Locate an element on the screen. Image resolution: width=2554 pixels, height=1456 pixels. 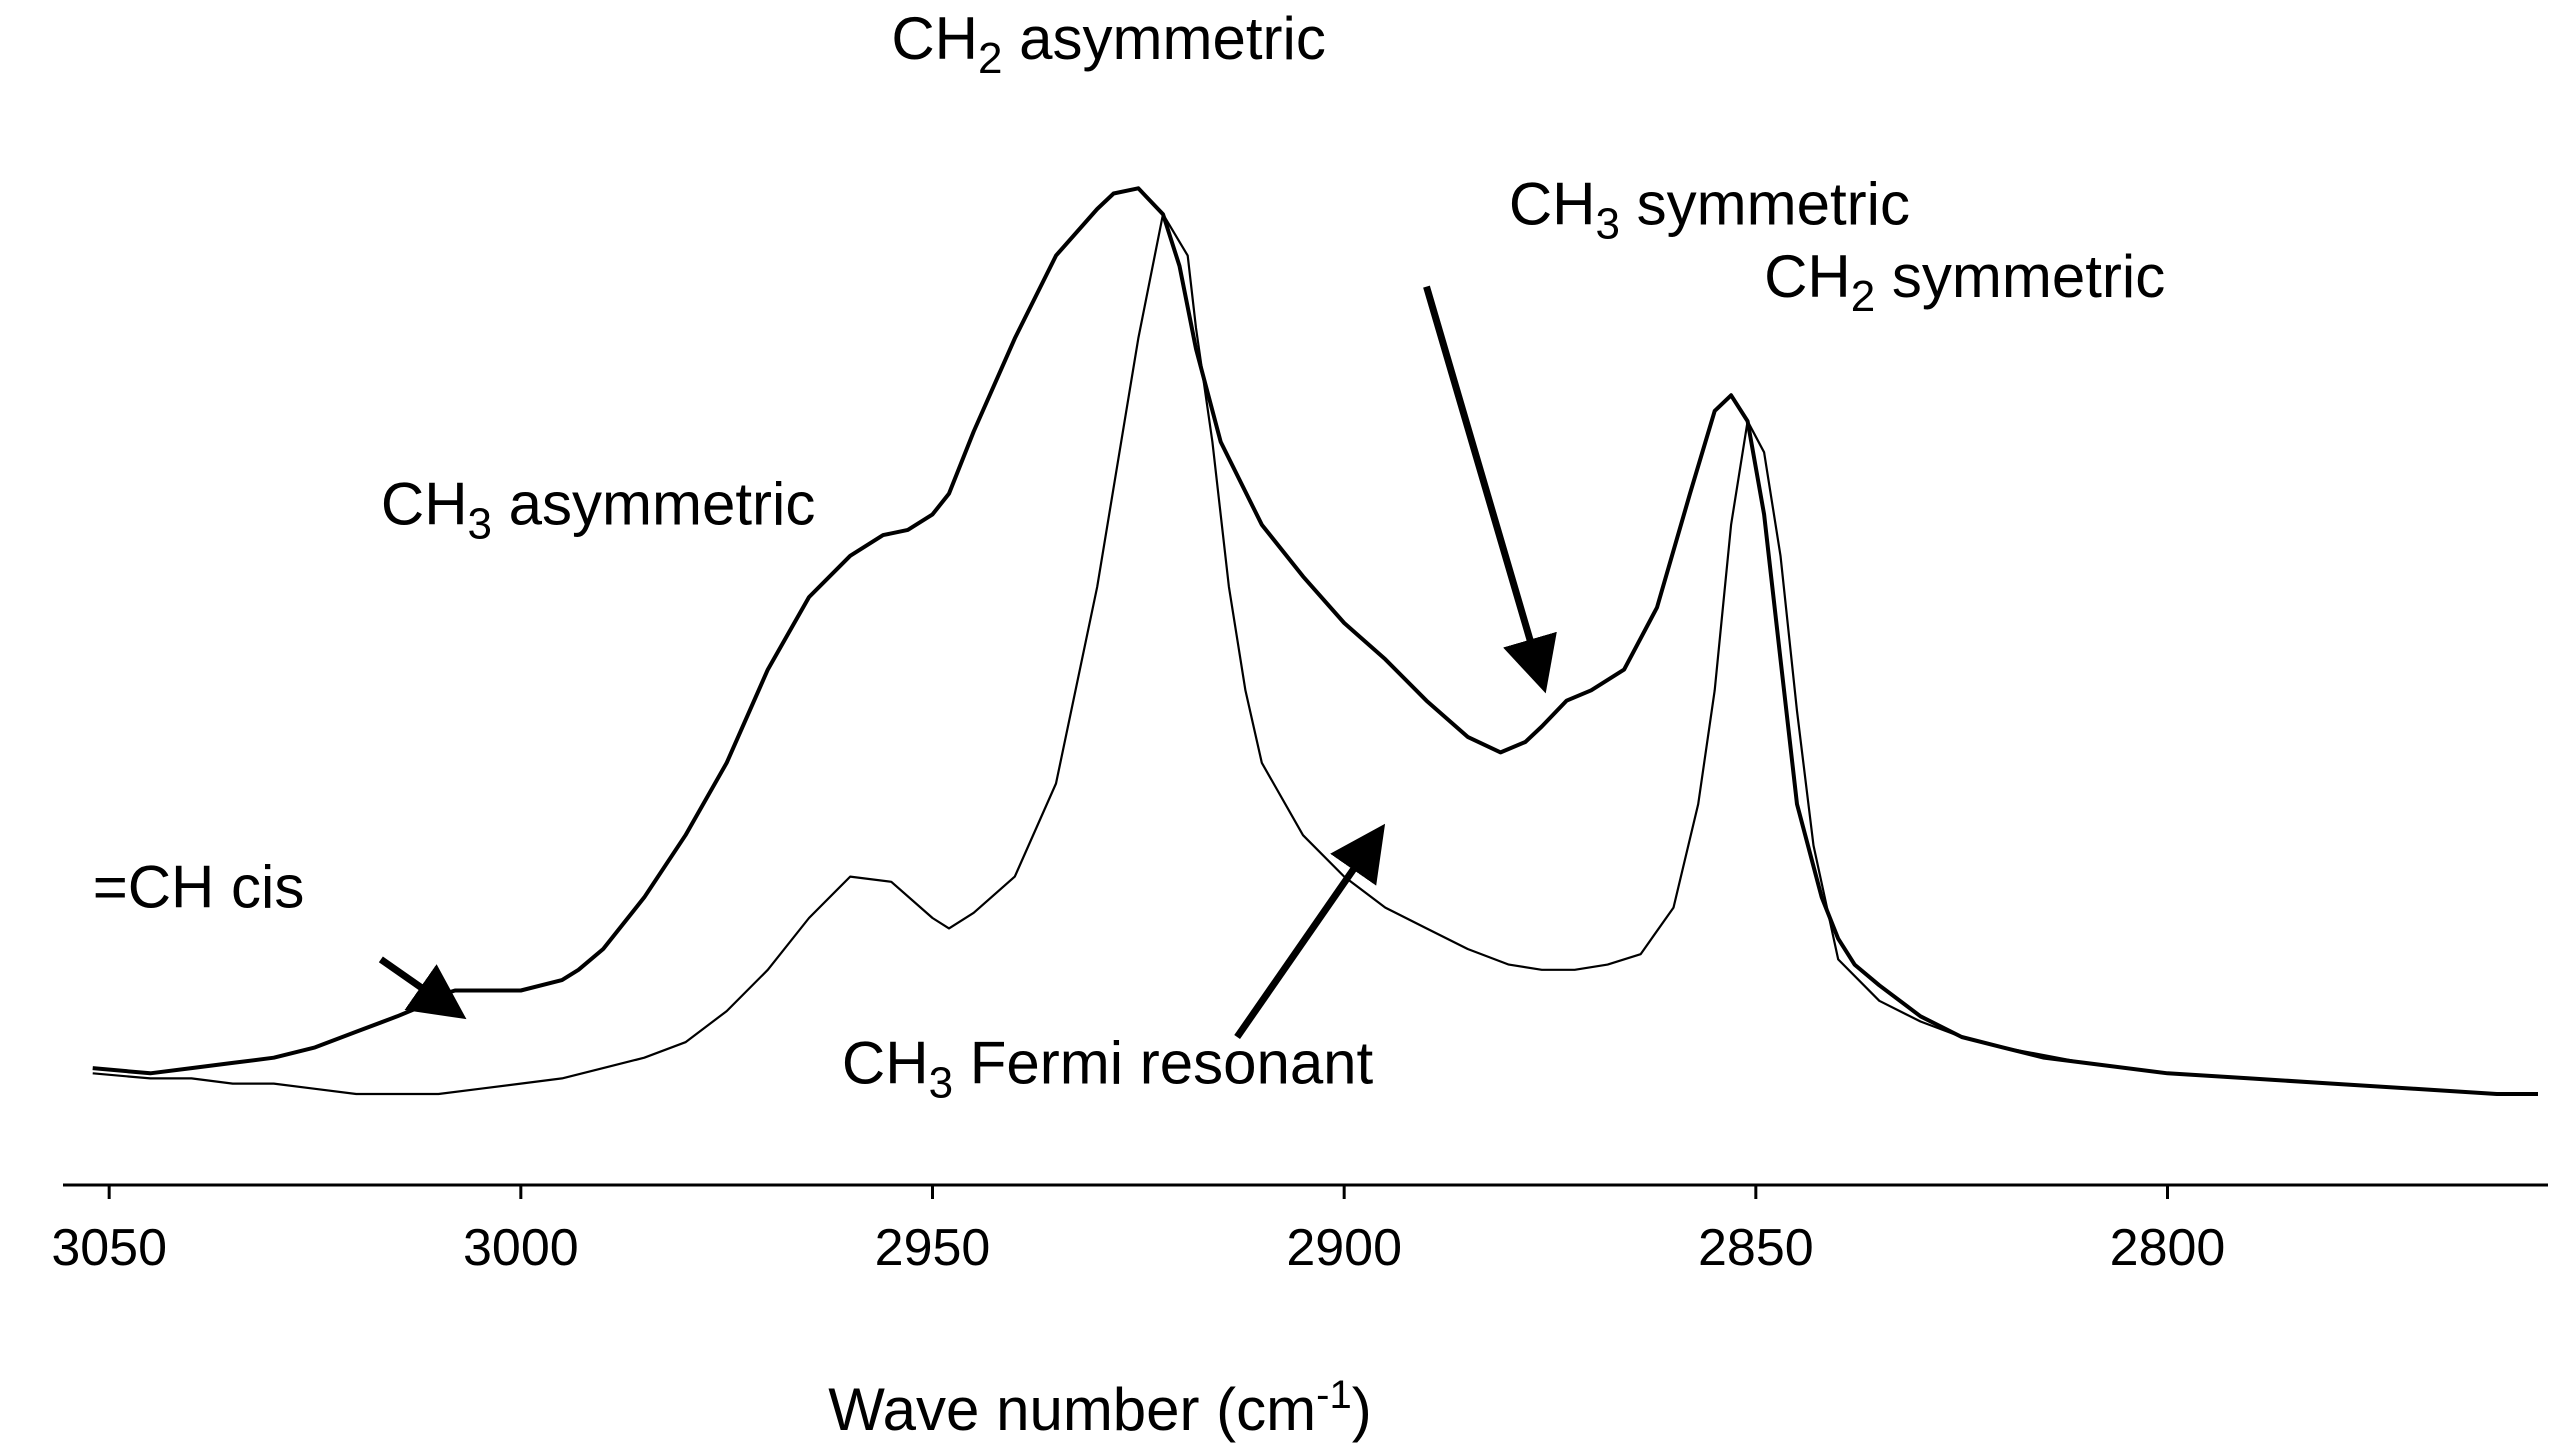
arrow-fermi is located at coordinates (1310, 931).